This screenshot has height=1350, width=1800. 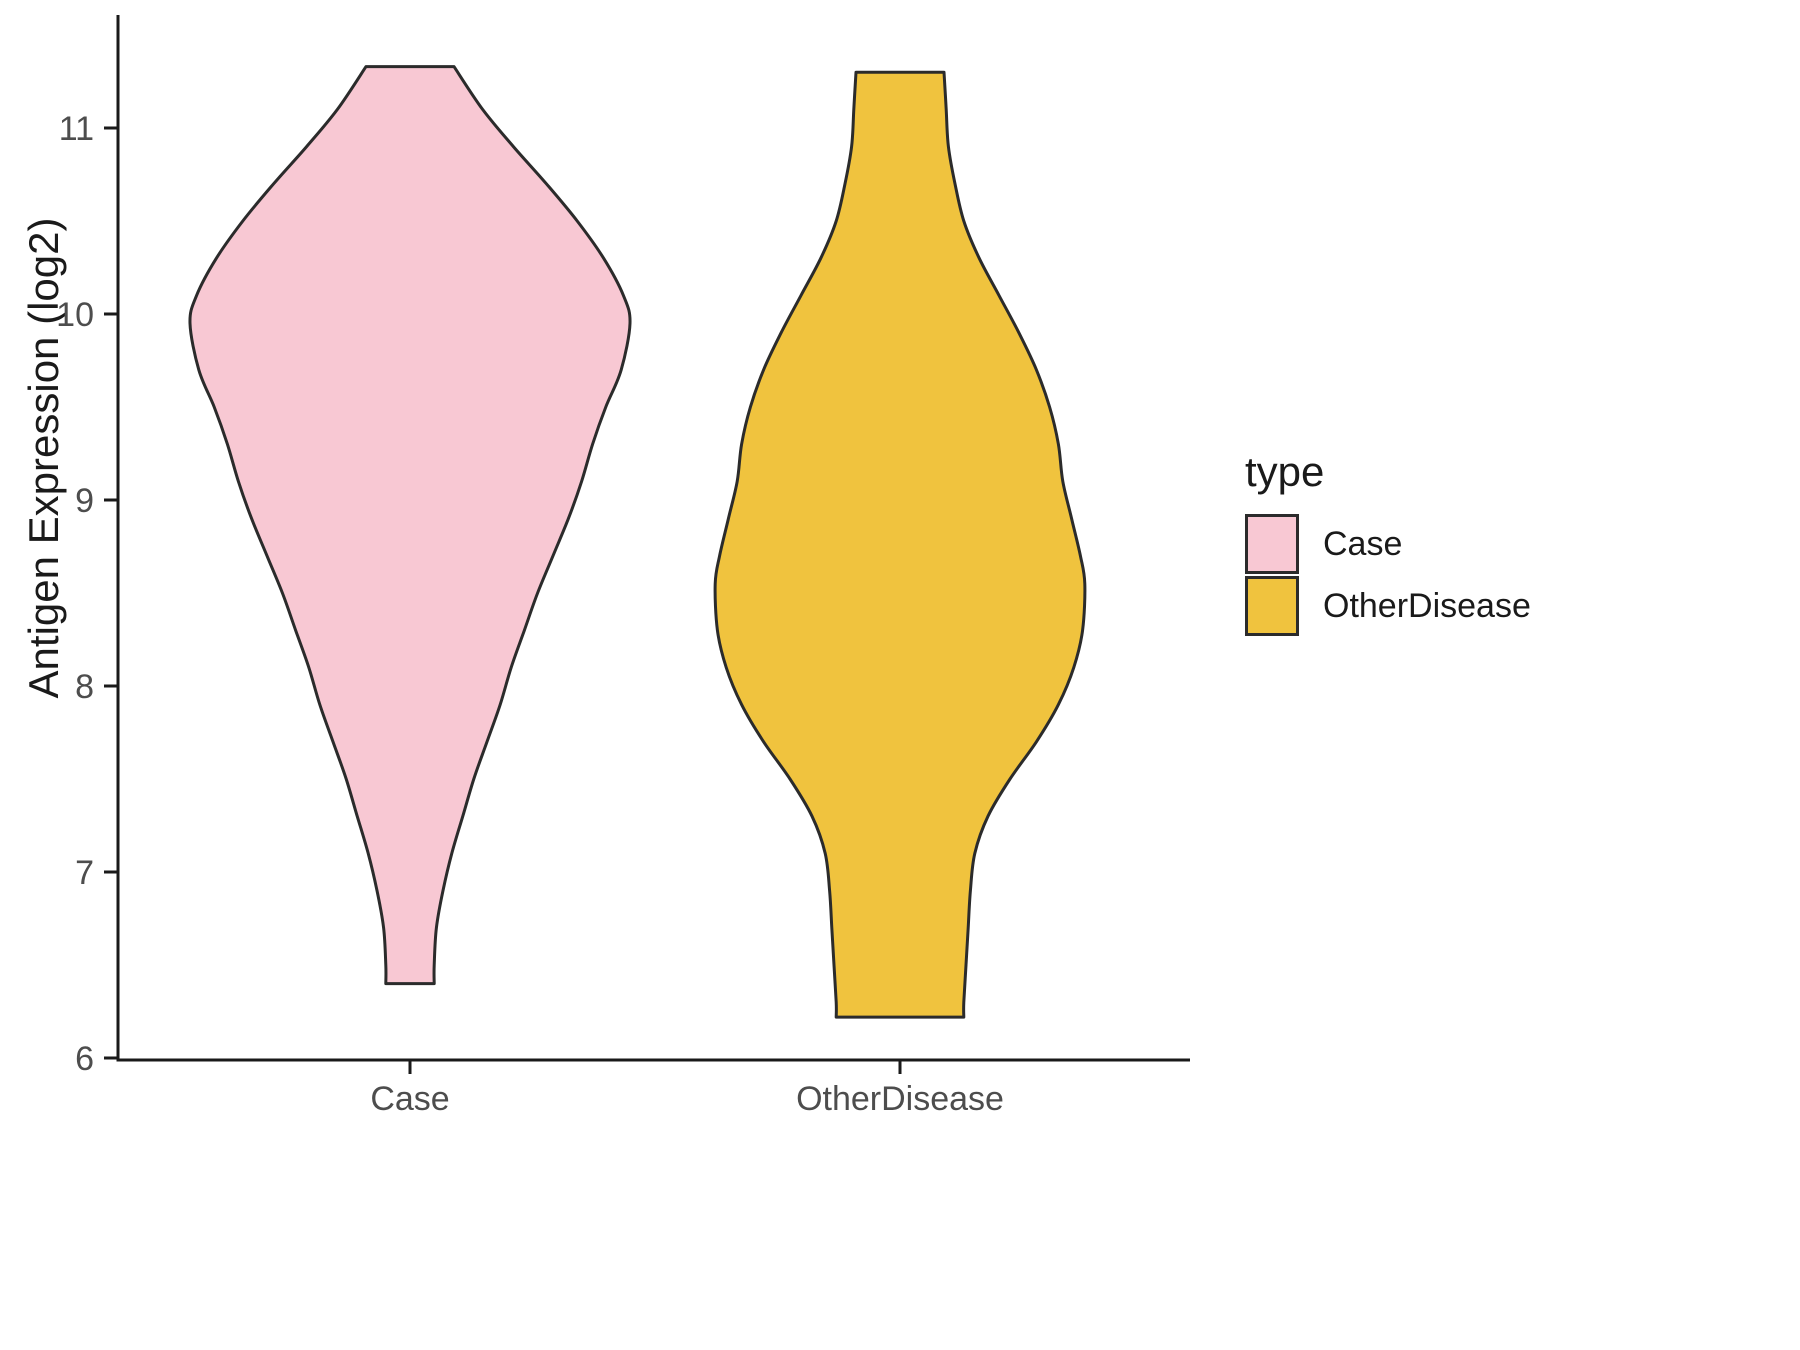 I want to click on legend-item-case: Case, so click(x=1388, y=544).